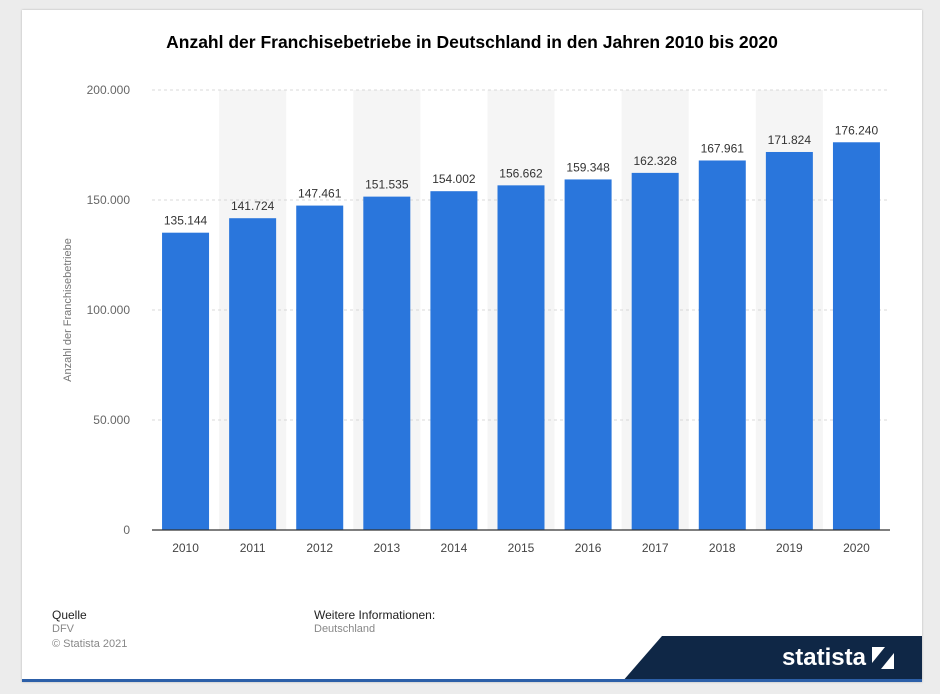 The height and width of the screenshot is (694, 940). What do you see at coordinates (253, 548) in the screenshot?
I see `x-tick-label-2011: 2011` at bounding box center [253, 548].